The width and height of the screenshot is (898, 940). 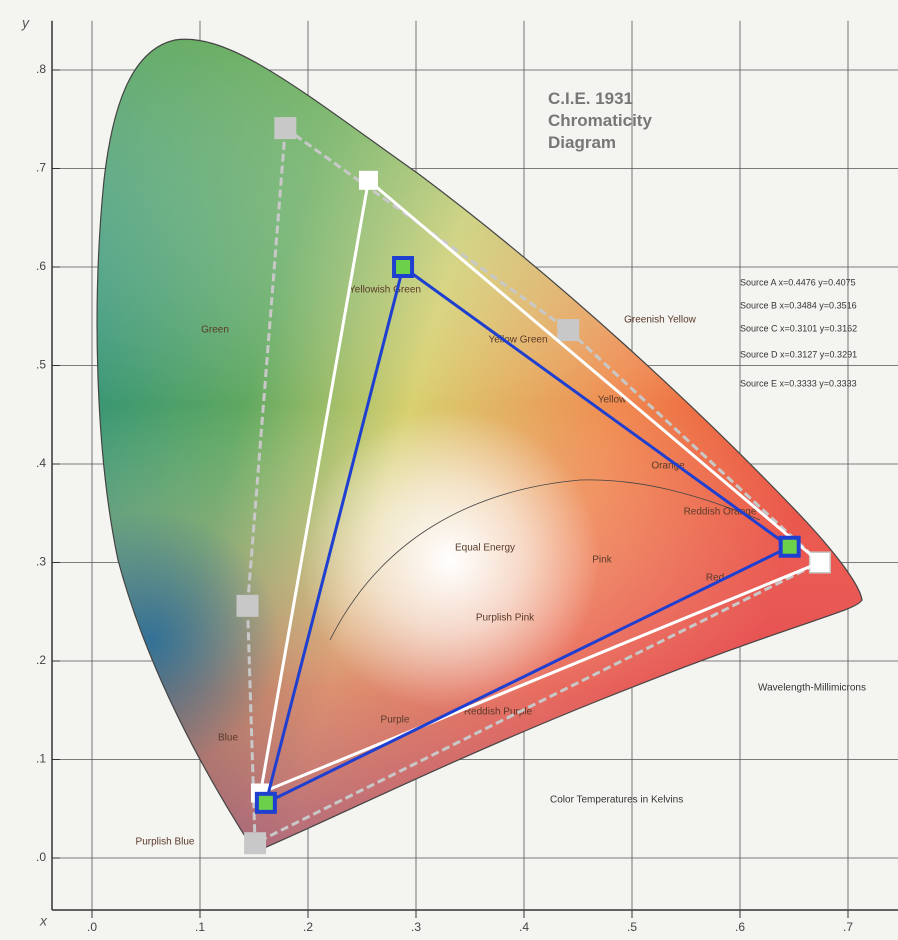 What do you see at coordinates (524, 927) in the screenshot?
I see `x-tick-label: .4` at bounding box center [524, 927].